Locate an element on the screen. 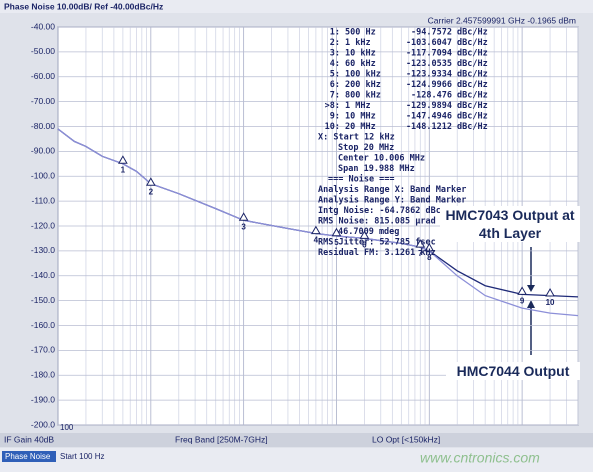  marker-label: 6 is located at coordinates (364, 245).